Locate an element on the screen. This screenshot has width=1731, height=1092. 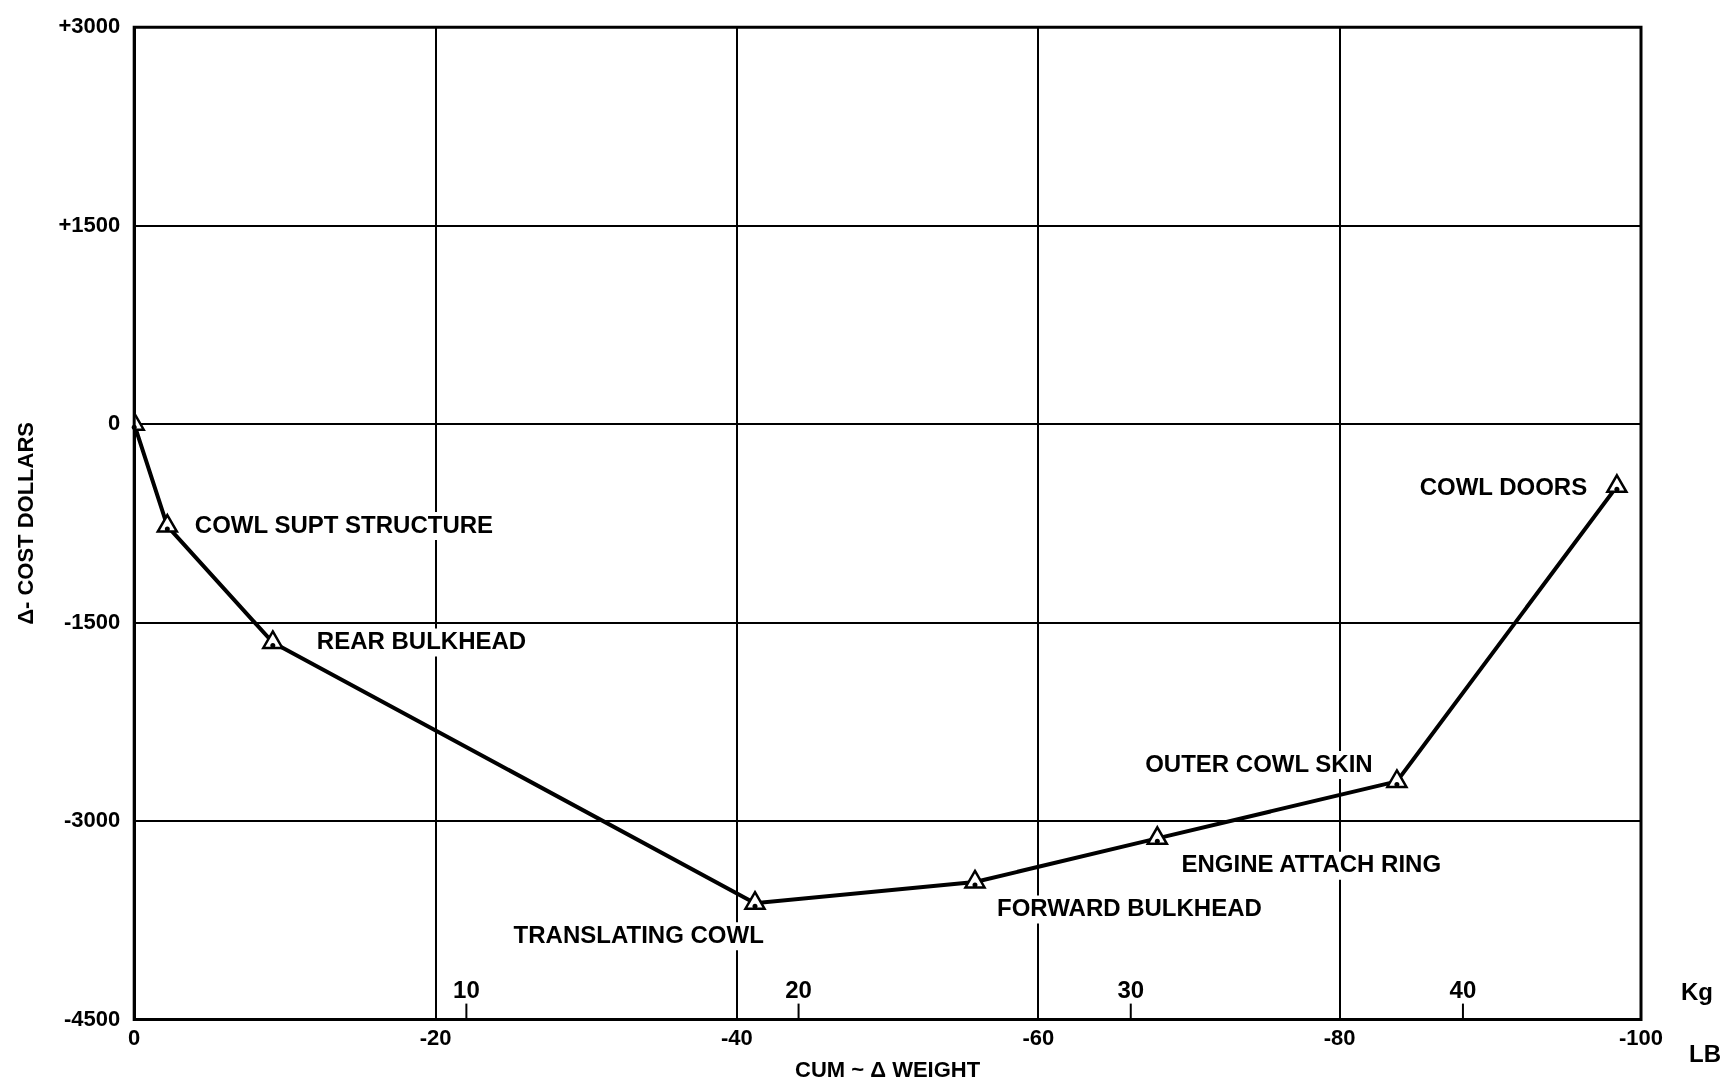
annotation: FORWARD BULKHEAD is located at coordinates (1129, 908).